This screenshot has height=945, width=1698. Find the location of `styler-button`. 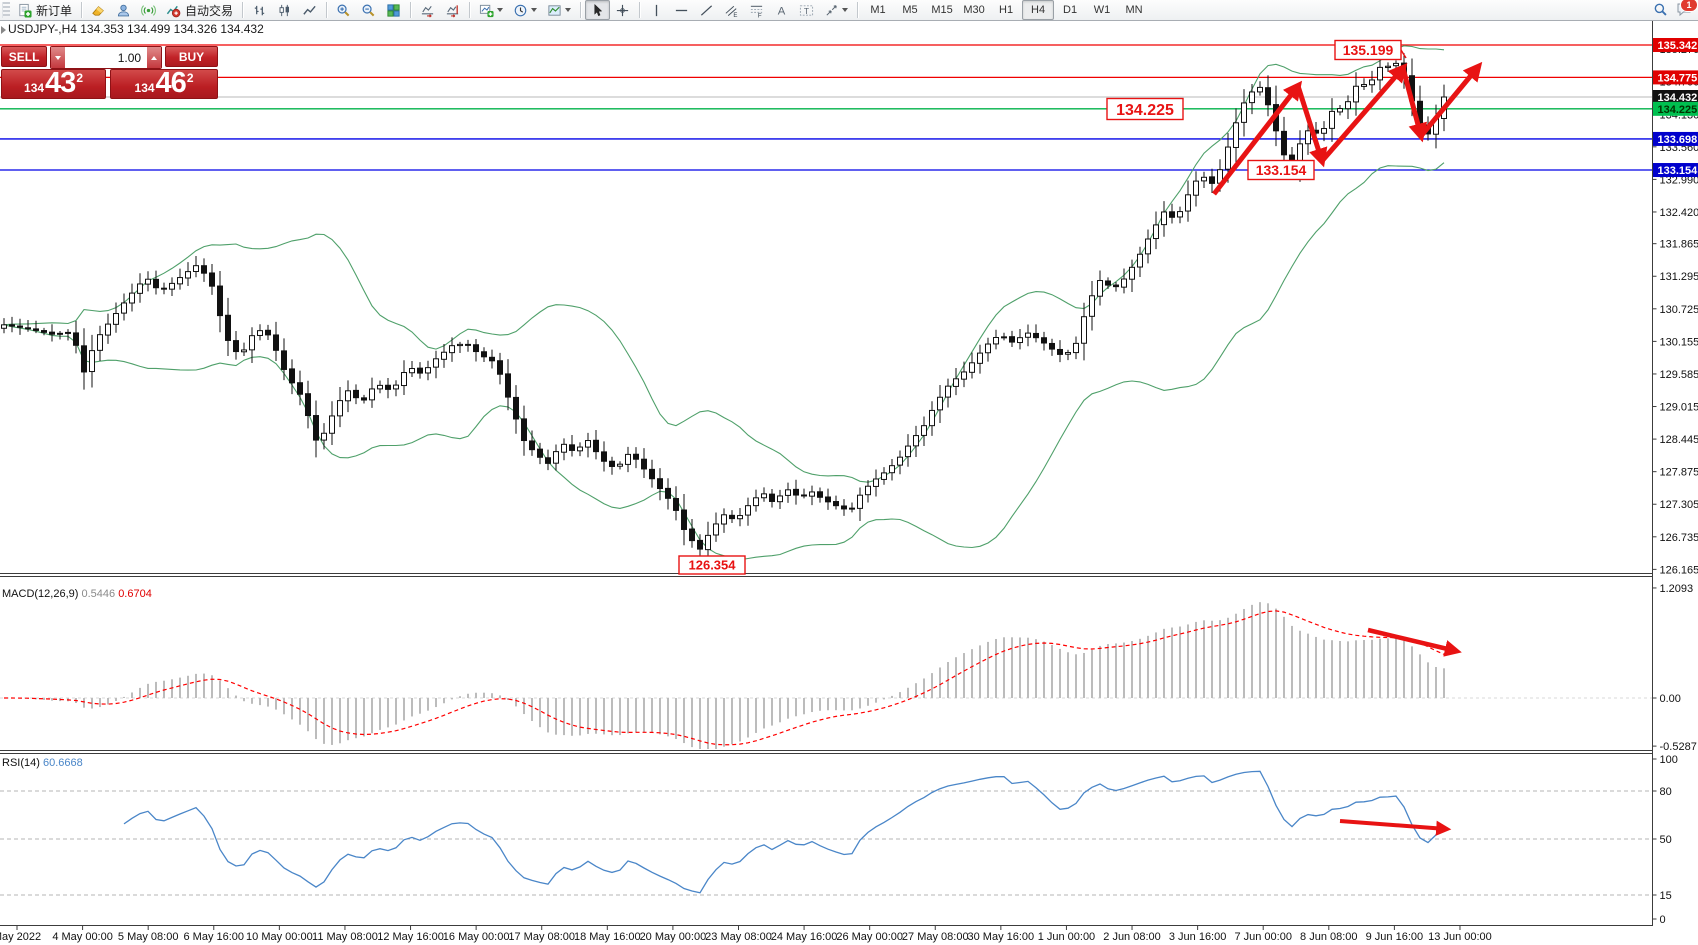

styler-button is located at coordinates (98, 10).